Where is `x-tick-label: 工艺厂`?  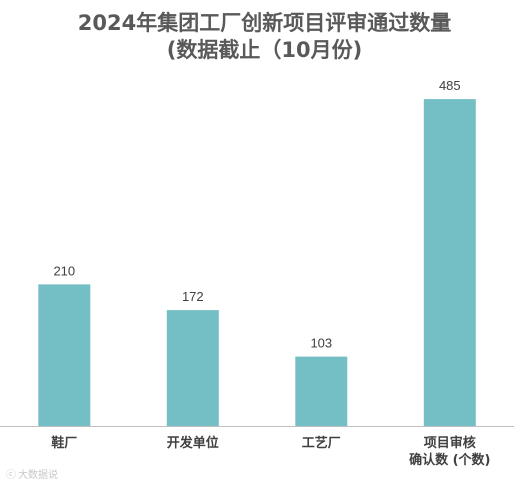 x-tick-label: 工艺厂 is located at coordinates (321, 443).